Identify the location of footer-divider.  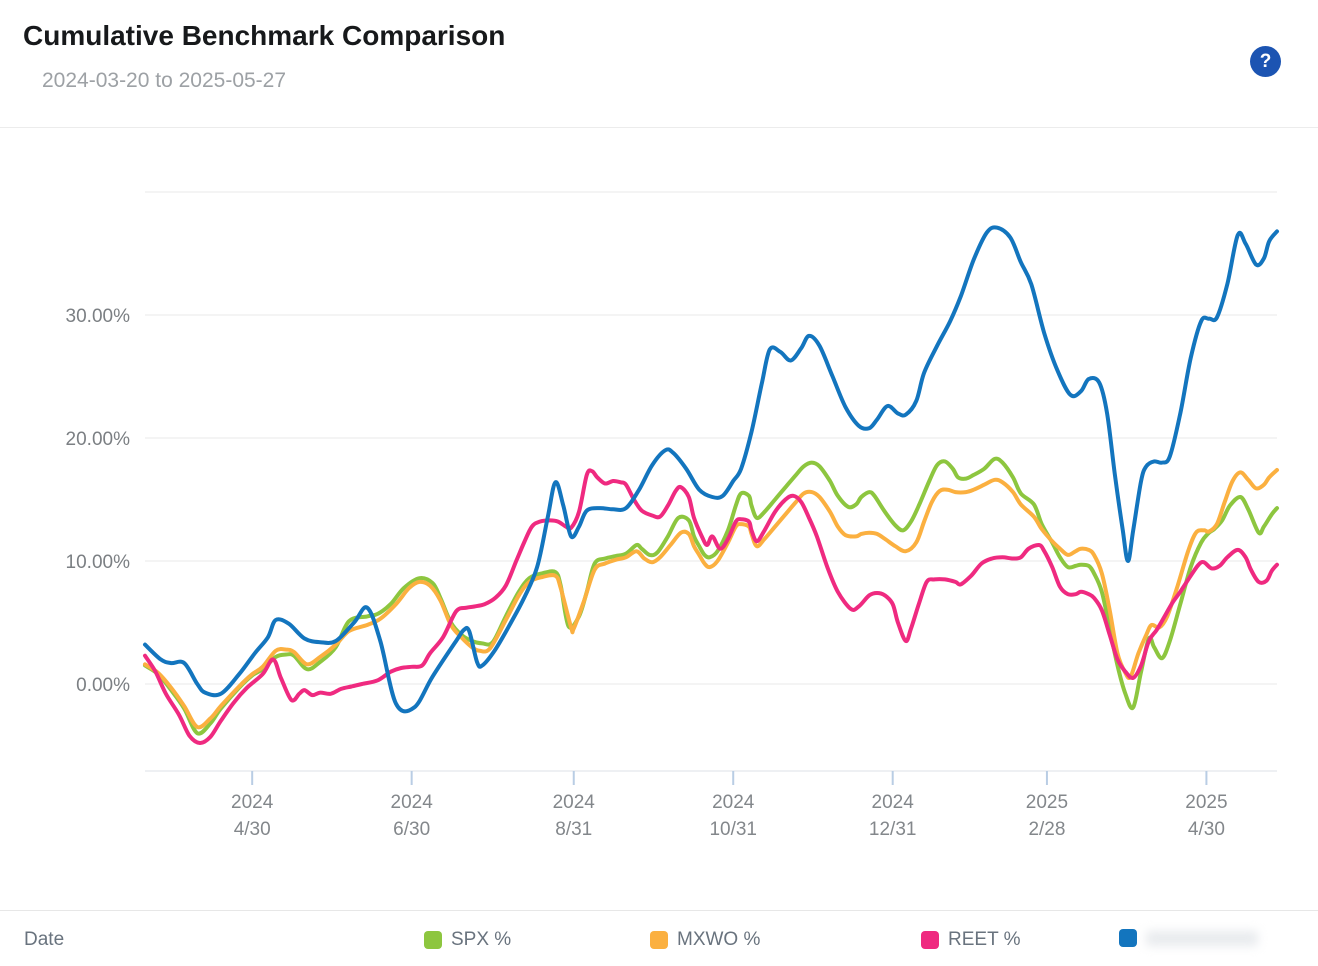
(659, 910).